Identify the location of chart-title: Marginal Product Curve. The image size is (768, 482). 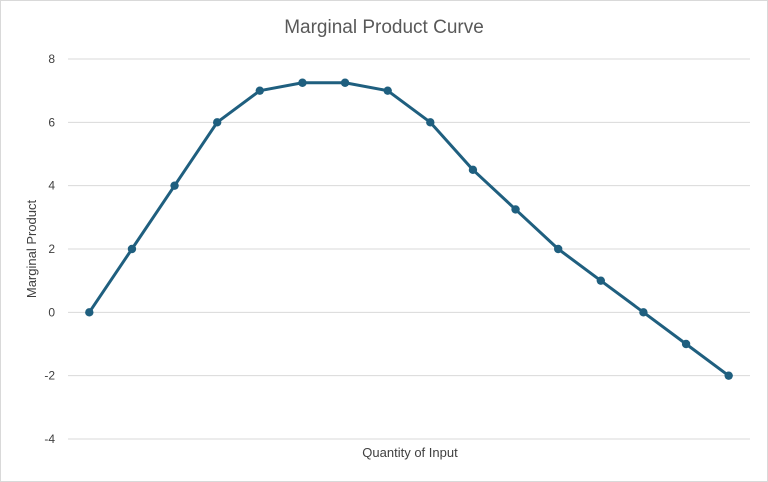
(384, 27).